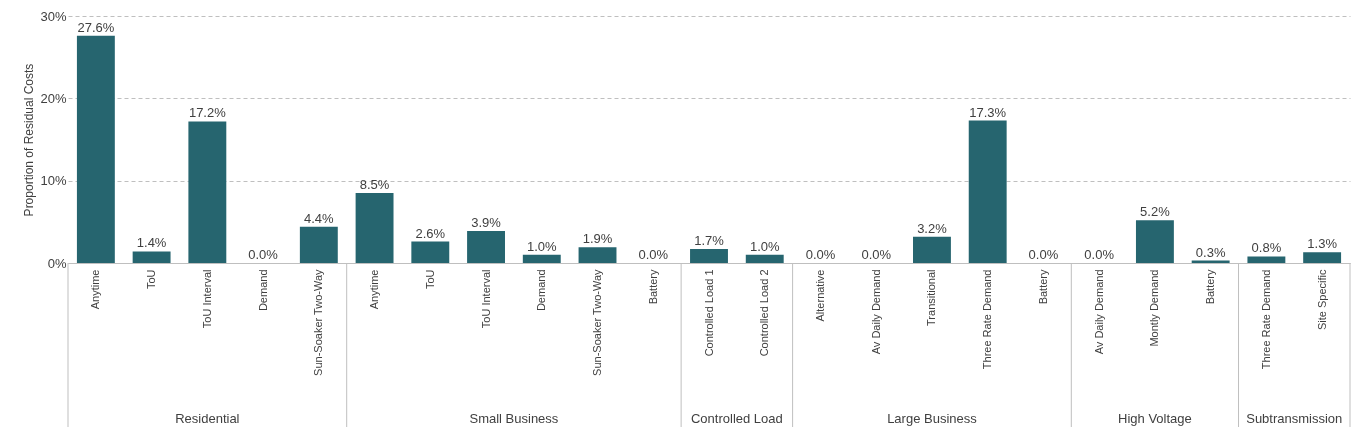 The height and width of the screenshot is (427, 1362). I want to click on y-tick-label: 30%, so click(53, 16).